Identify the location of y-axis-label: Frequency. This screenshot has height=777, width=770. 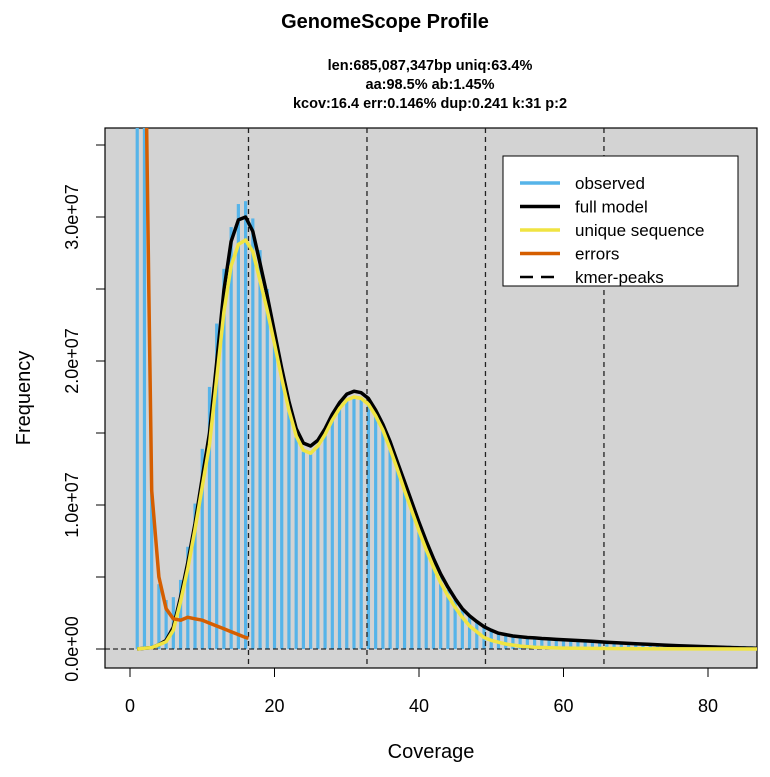
(24, 398).